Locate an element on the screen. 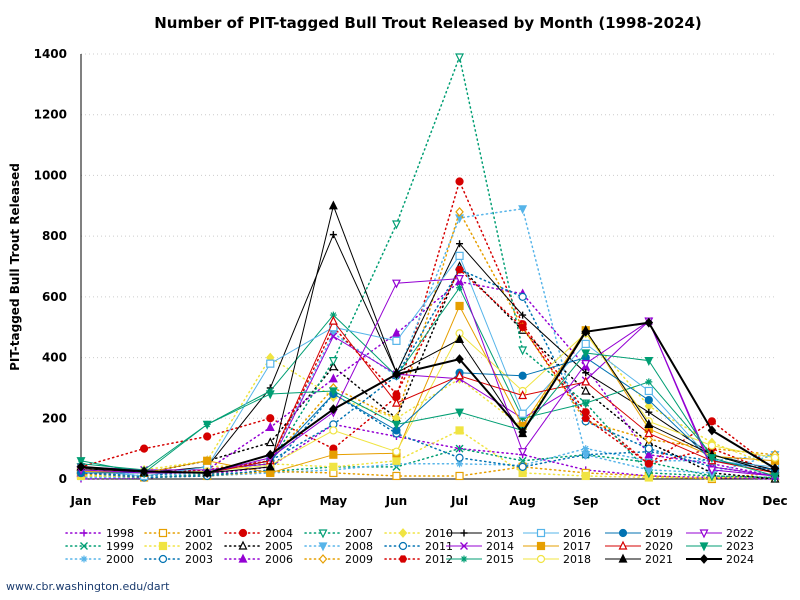 The width and height of the screenshot is (800, 600). legend-item-2019: 2019 is located at coordinates (639, 533).